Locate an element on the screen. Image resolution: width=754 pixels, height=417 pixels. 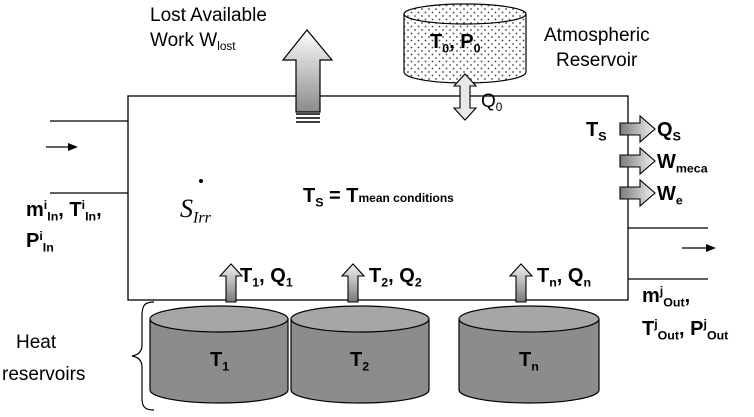
q1-label: T1, Q1 is located at coordinates (266, 277).